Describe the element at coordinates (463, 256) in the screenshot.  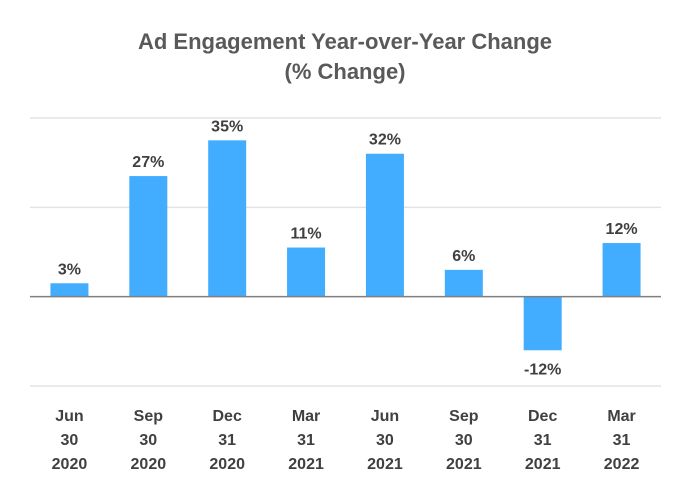
I see `data-label: 6%` at that location.